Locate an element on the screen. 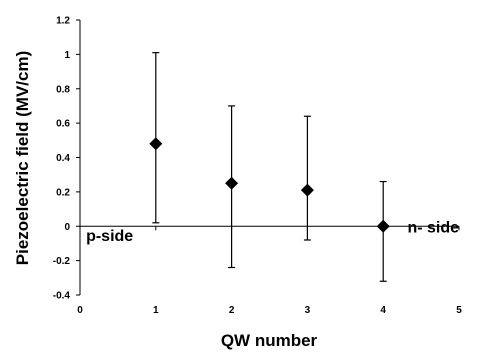  y-tick-label: 0.2 is located at coordinates (63, 192).